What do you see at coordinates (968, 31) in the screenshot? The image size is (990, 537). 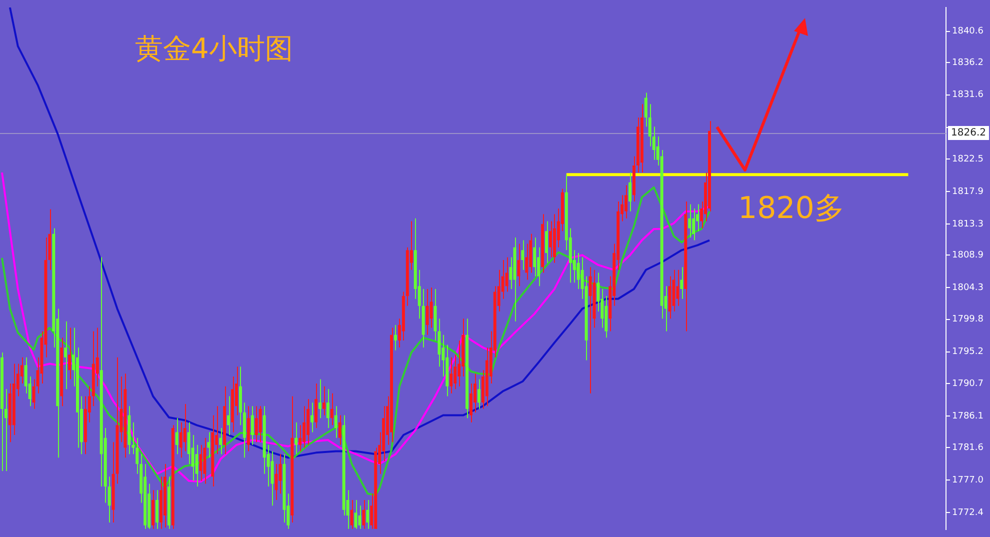 I see `y-tick-label: 1840.6` at bounding box center [968, 31].